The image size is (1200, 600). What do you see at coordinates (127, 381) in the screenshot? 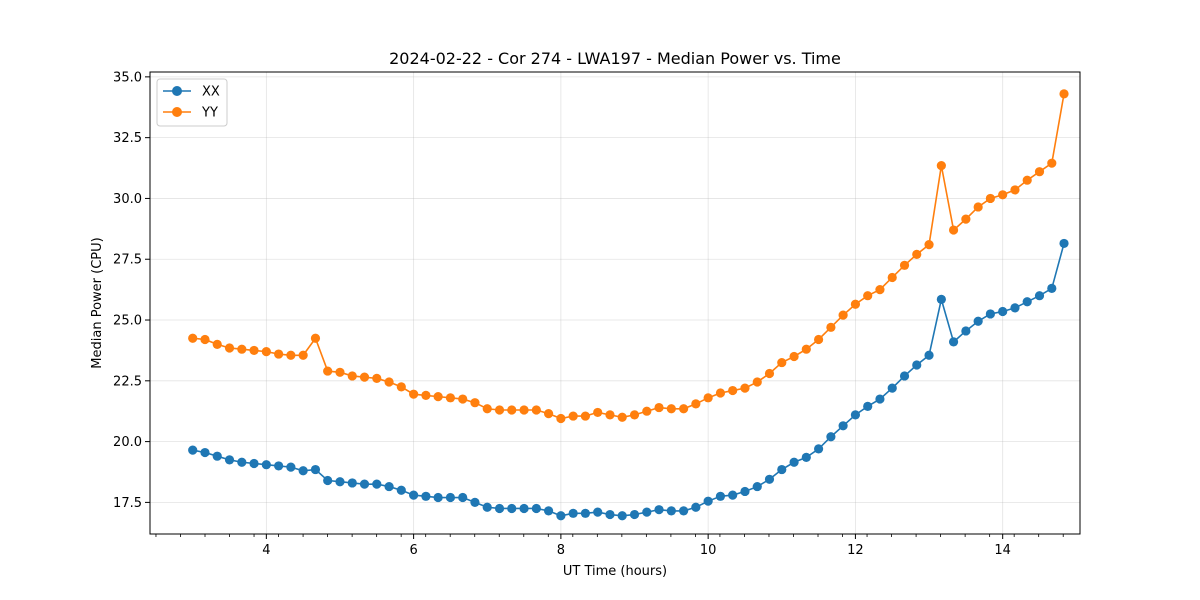
I see `y-tick-label: 22.5` at bounding box center [127, 381].